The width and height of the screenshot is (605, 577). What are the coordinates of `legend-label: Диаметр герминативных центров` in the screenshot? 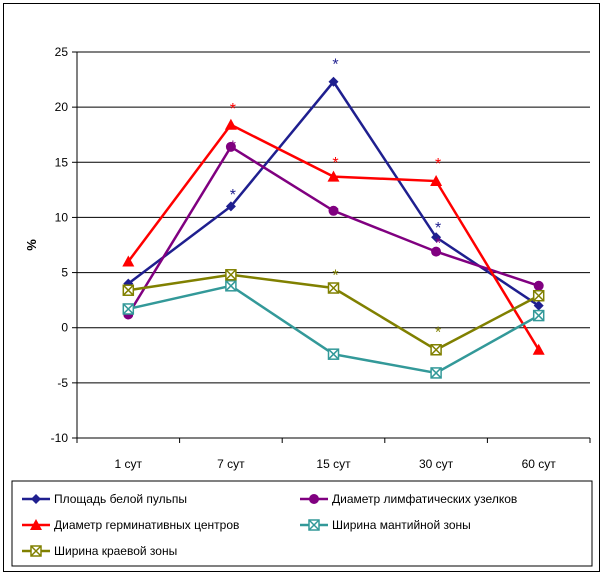 It's located at (146, 525).